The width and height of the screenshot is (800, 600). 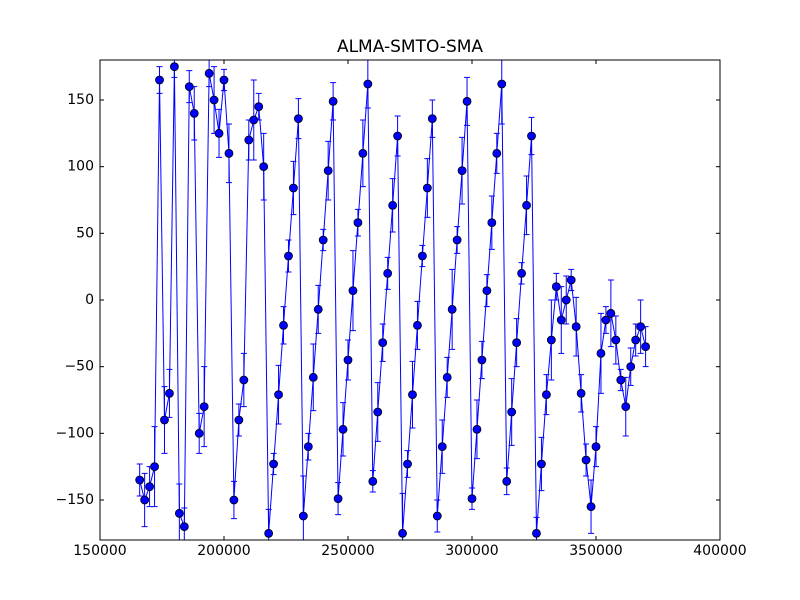 What do you see at coordinates (471, 551) in the screenshot?
I see `x-tick-label: 300000` at bounding box center [471, 551].